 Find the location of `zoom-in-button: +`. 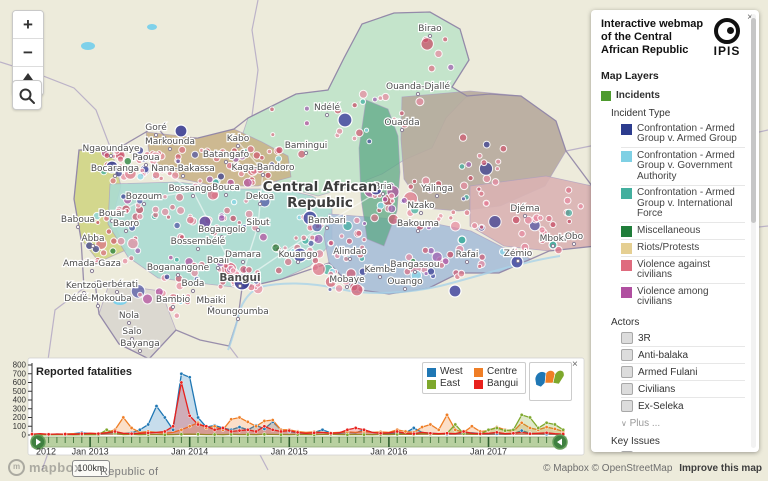

zoom-in-button: + is located at coordinates (28, 25).